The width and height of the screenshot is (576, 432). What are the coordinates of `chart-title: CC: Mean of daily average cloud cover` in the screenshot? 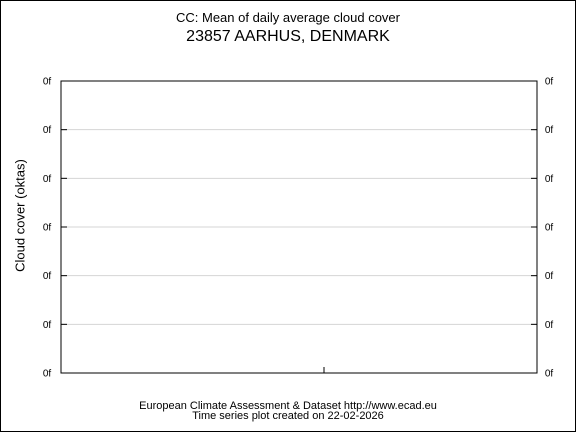 It's located at (287, 17).